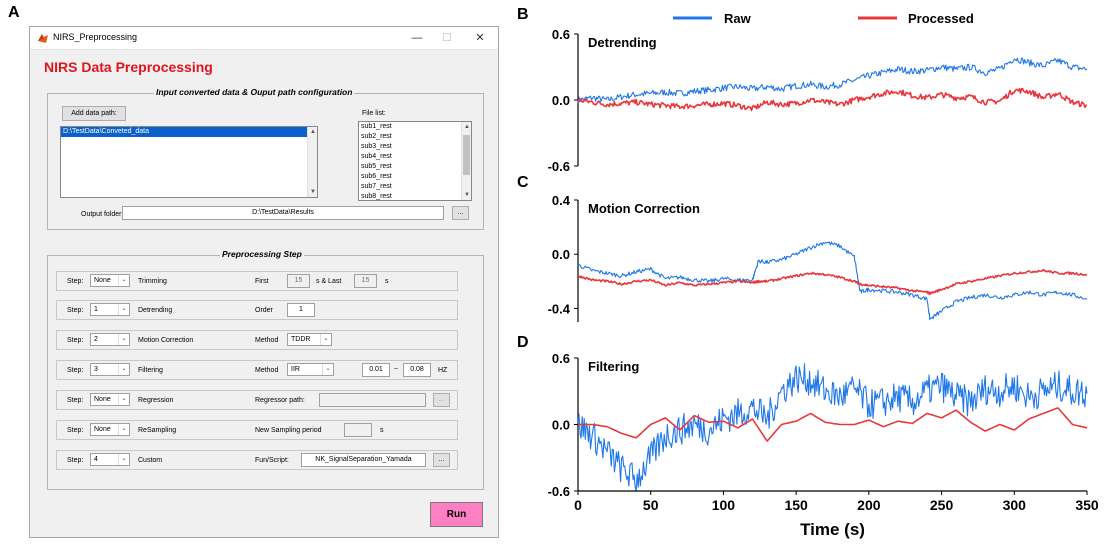  Describe the element at coordinates (283, 213) in the screenshot. I see `output-folder-field: D:\TestData\Results` at that location.